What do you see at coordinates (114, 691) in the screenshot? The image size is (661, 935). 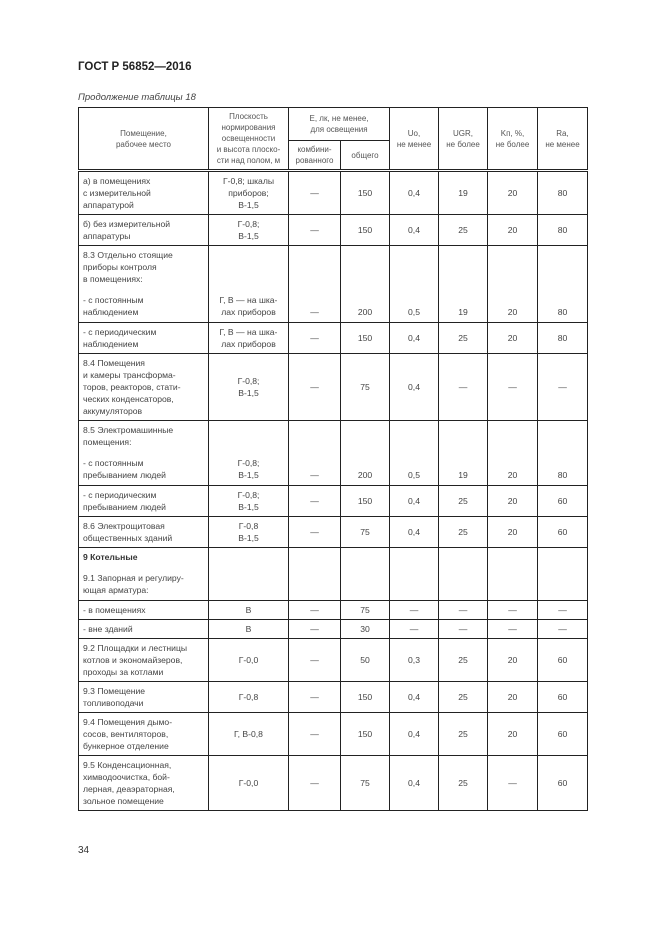 I see `text-line: 9.3 Помещение` at bounding box center [114, 691].